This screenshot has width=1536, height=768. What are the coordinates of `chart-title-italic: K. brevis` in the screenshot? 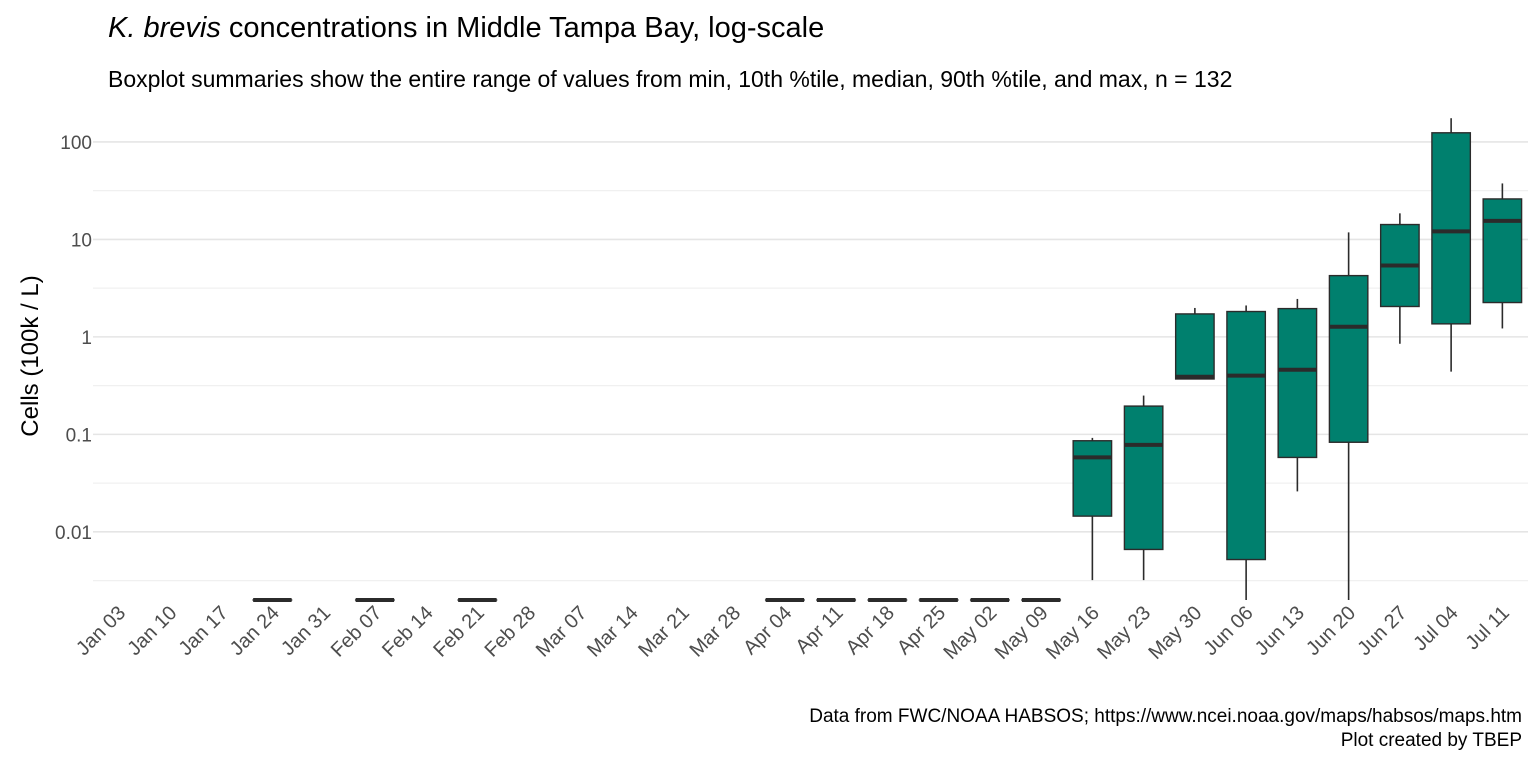 It's located at (164, 28).